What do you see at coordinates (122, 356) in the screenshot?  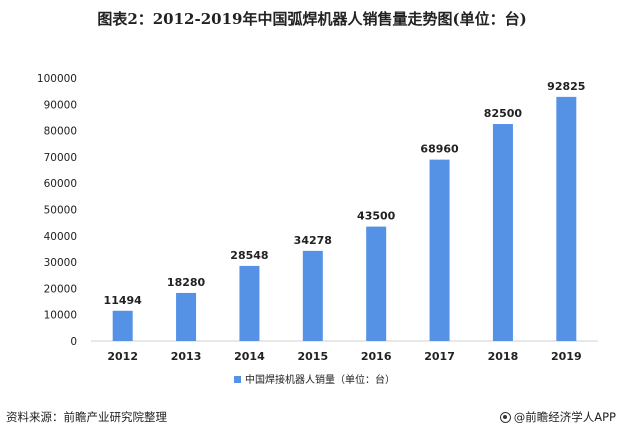 I see `x-tick-label: 2012` at bounding box center [122, 356].